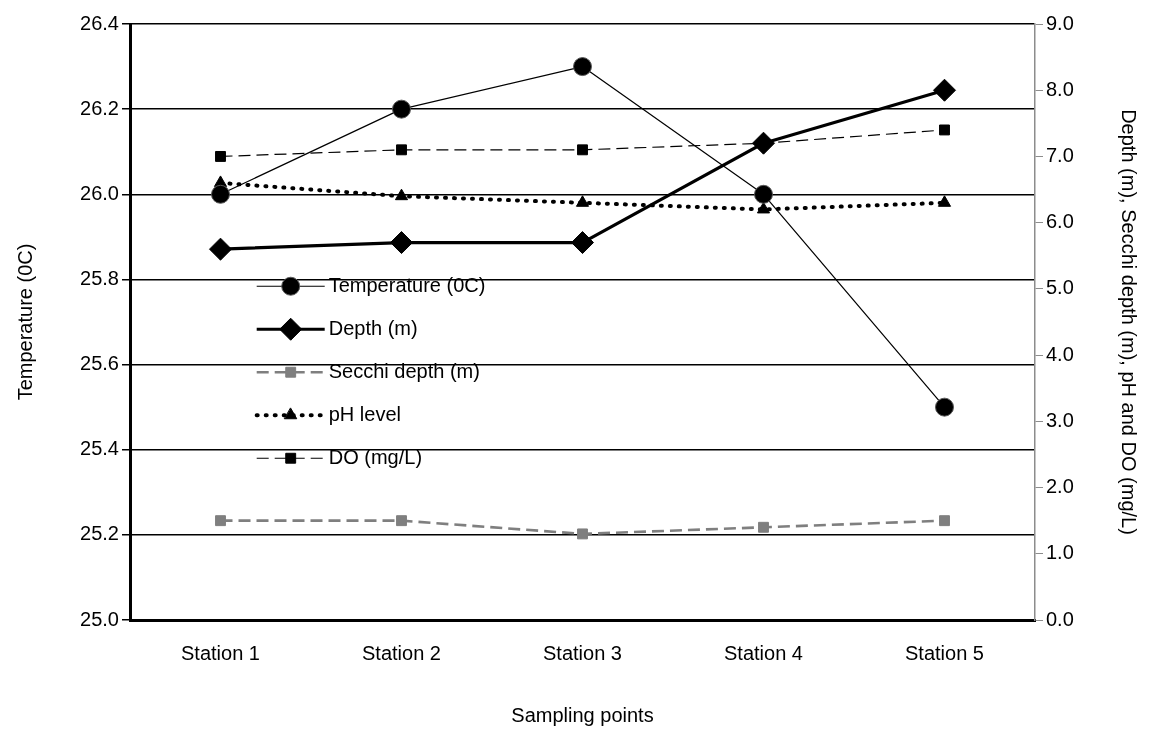 The image size is (1154, 752). What do you see at coordinates (99, 448) in the screenshot?
I see `y-tick-label: 25.4` at bounding box center [99, 448].